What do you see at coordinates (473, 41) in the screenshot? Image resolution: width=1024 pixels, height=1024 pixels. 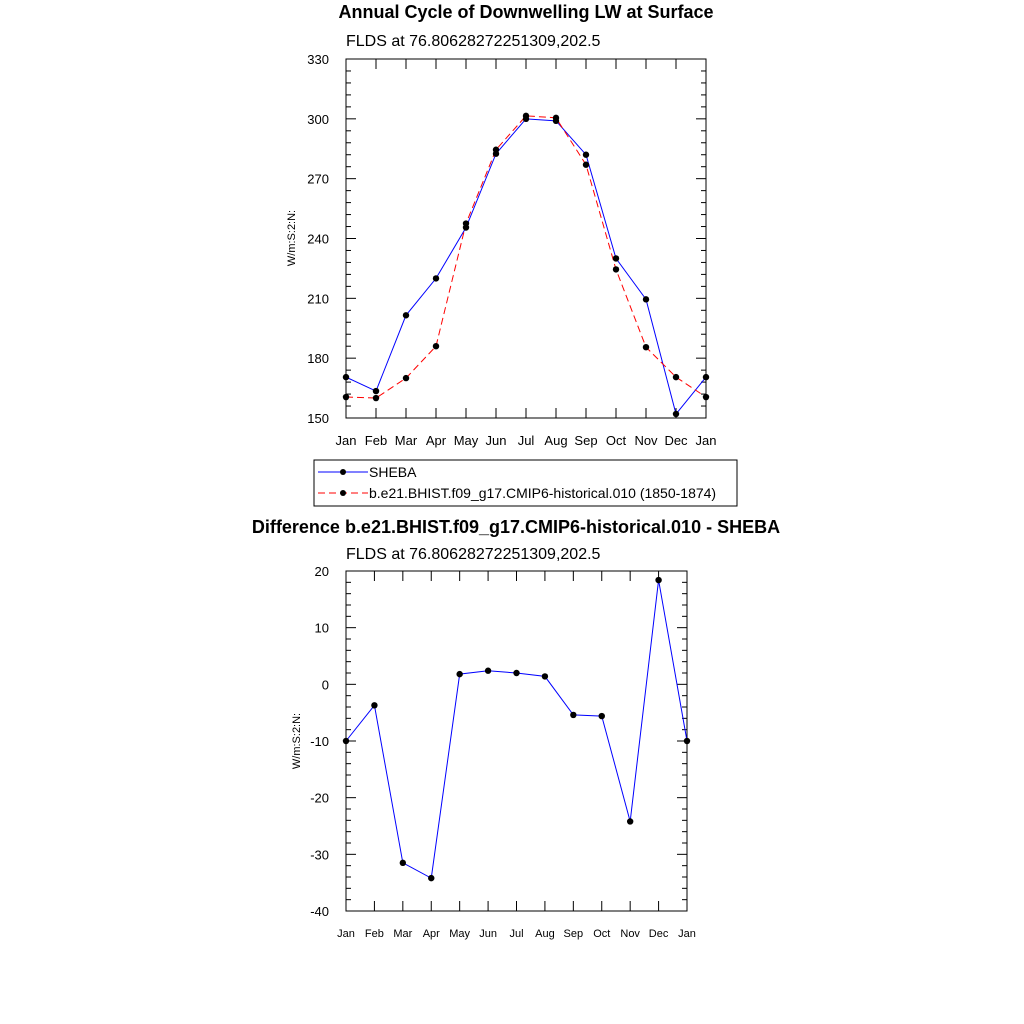 I see `chart1-subtitle: FLDS at 76.80628272251309,202.5` at bounding box center [473, 41].